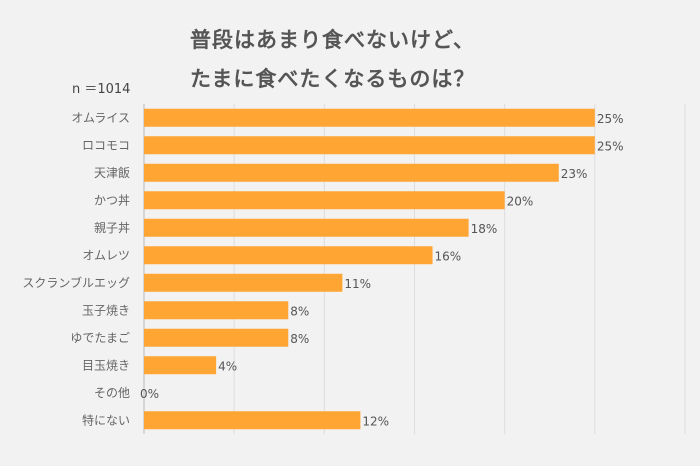  Describe the element at coordinates (106, 419) in the screenshot. I see `category-label: 特にない` at that location.